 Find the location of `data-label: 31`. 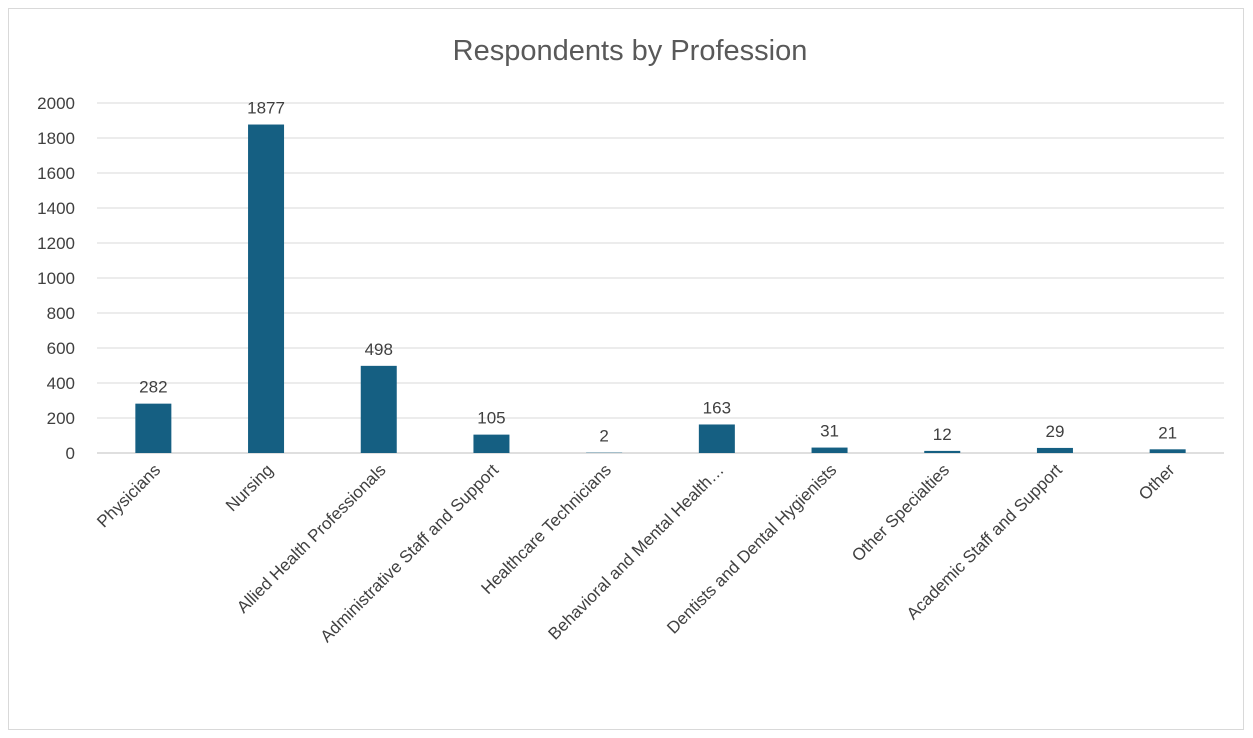

data-label: 31 is located at coordinates (829, 431).